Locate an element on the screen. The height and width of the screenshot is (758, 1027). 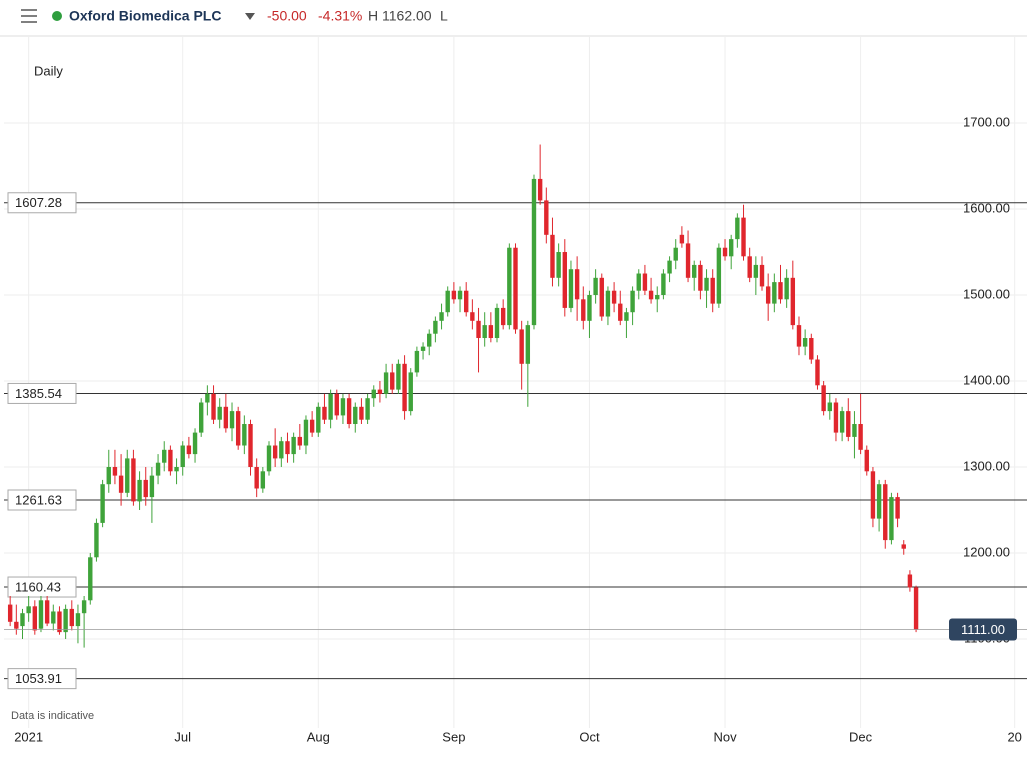
x-tick-label: 20 is located at coordinates (1014, 736).